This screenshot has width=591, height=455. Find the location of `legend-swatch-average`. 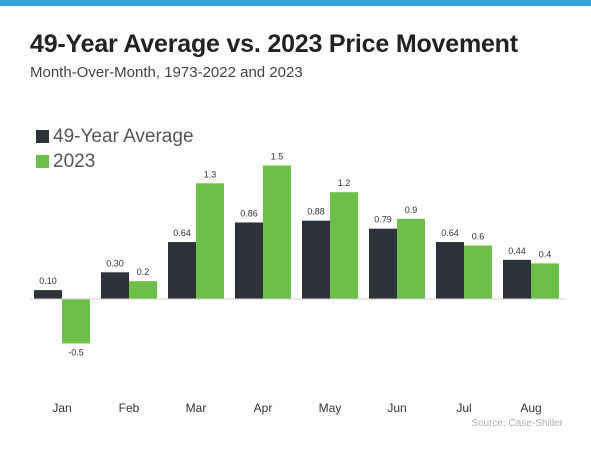

legend-swatch-average is located at coordinates (42, 136).